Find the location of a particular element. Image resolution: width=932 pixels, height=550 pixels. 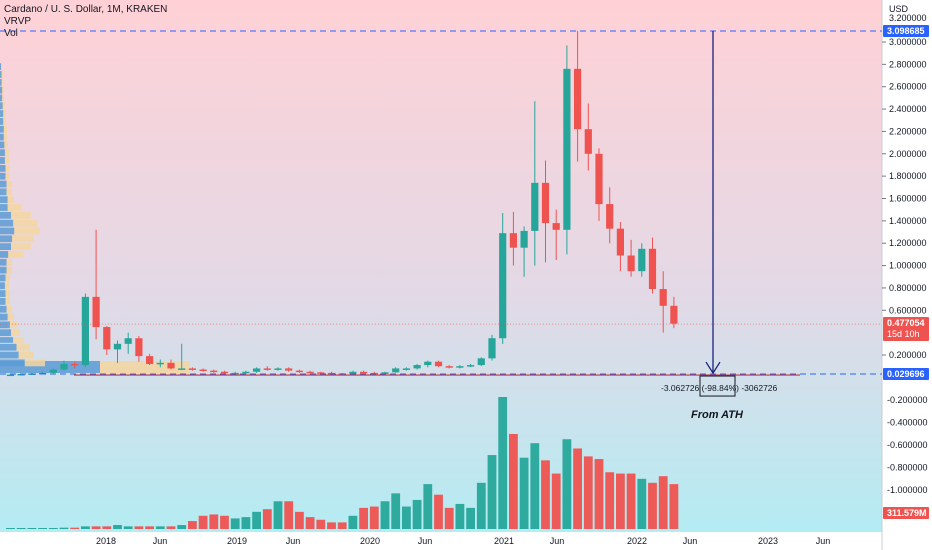

current-price-badge: 0.477054 is located at coordinates (906, 323).